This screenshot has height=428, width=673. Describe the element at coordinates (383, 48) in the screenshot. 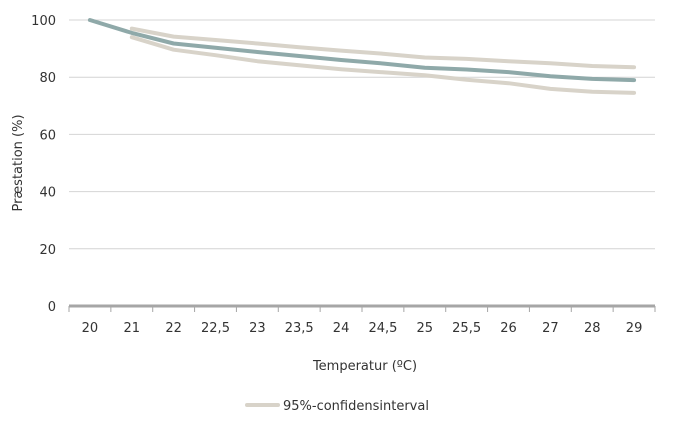

I see `series-line-upper` at that location.